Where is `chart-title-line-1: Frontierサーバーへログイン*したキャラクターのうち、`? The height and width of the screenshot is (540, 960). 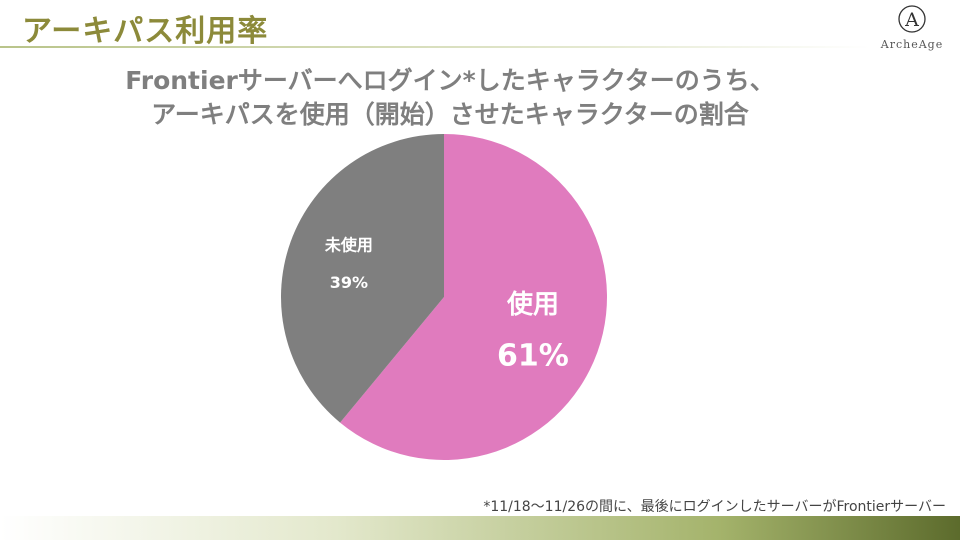
chart-title-line-1: Frontierサーバーへログイン*したキャラクターのうち、 is located at coordinates (450, 80).